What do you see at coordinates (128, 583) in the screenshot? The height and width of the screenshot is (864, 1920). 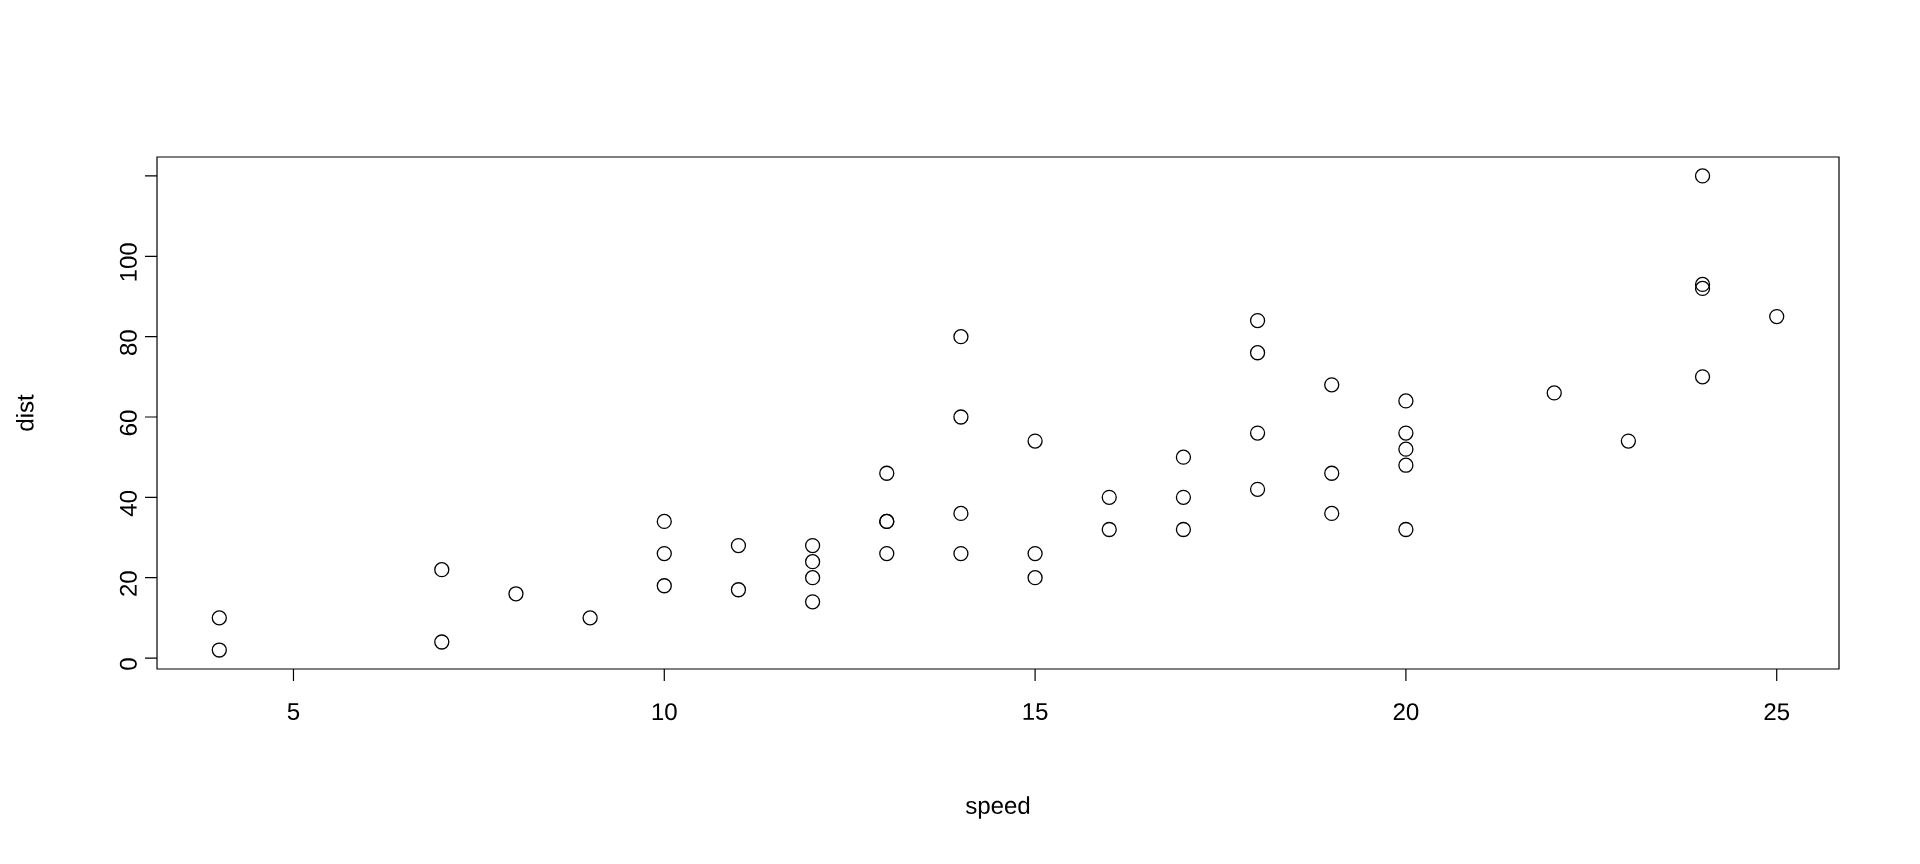 I see `y-tick-label: 20` at bounding box center [128, 583].